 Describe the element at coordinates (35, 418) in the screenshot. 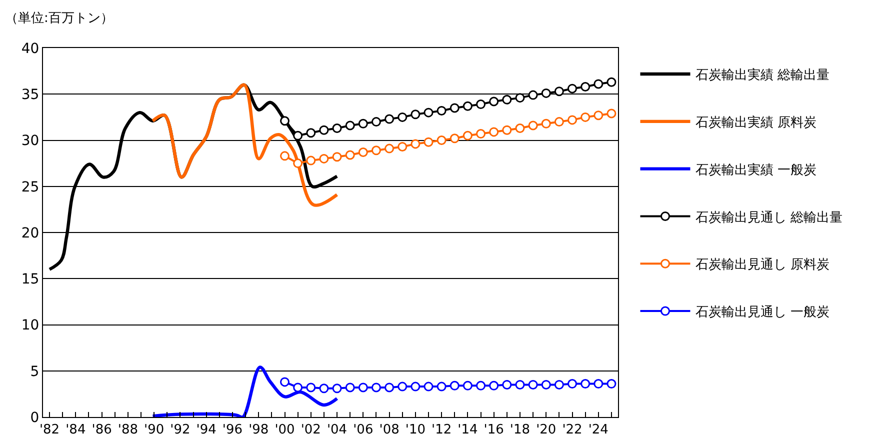

I see `y-tick-label: 0` at that location.